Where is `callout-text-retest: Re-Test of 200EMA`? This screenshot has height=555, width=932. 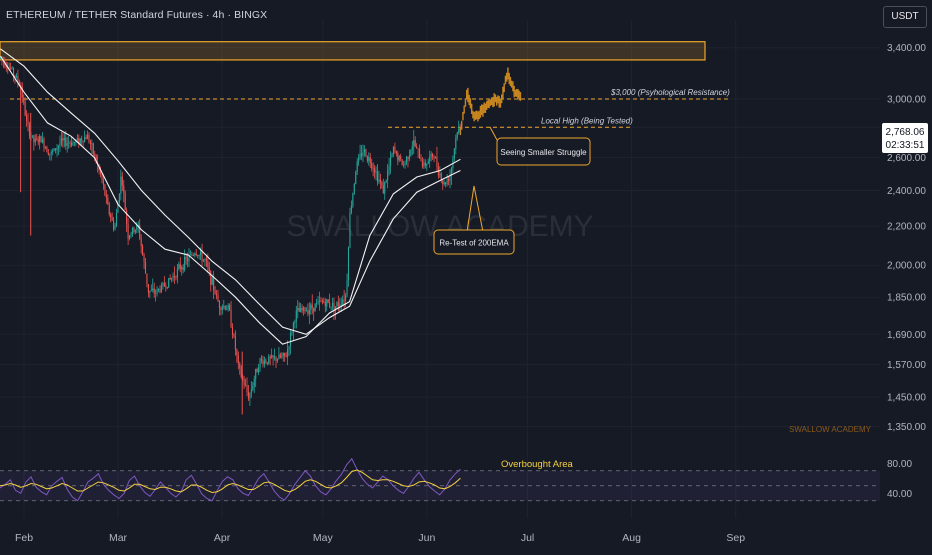 callout-text-retest: Re-Test of 200EMA is located at coordinates (474, 243).